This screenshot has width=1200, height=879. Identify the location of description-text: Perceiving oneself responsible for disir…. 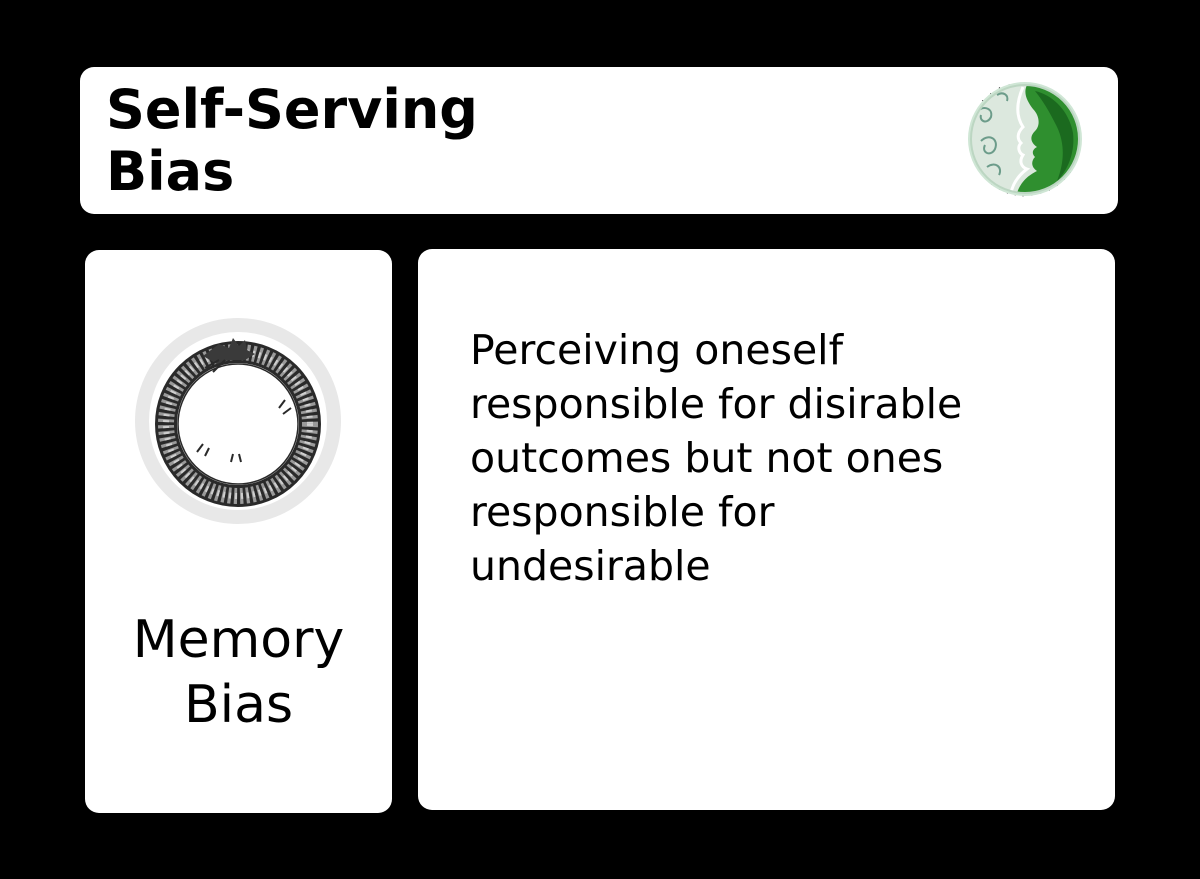
(716, 458).